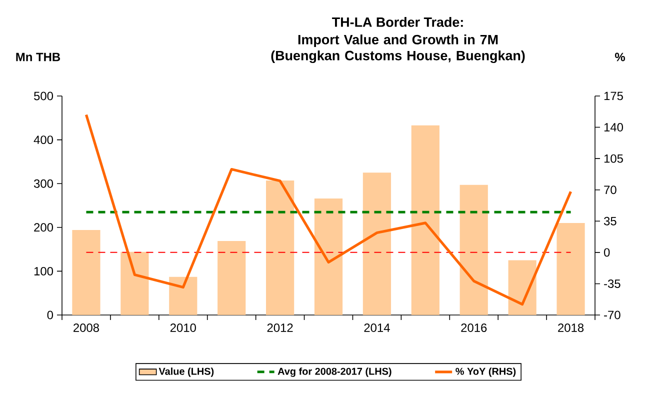 This screenshot has height=403, width=647. Describe the element at coordinates (44, 140) in the screenshot. I see `y-tick-label: 400` at that location.